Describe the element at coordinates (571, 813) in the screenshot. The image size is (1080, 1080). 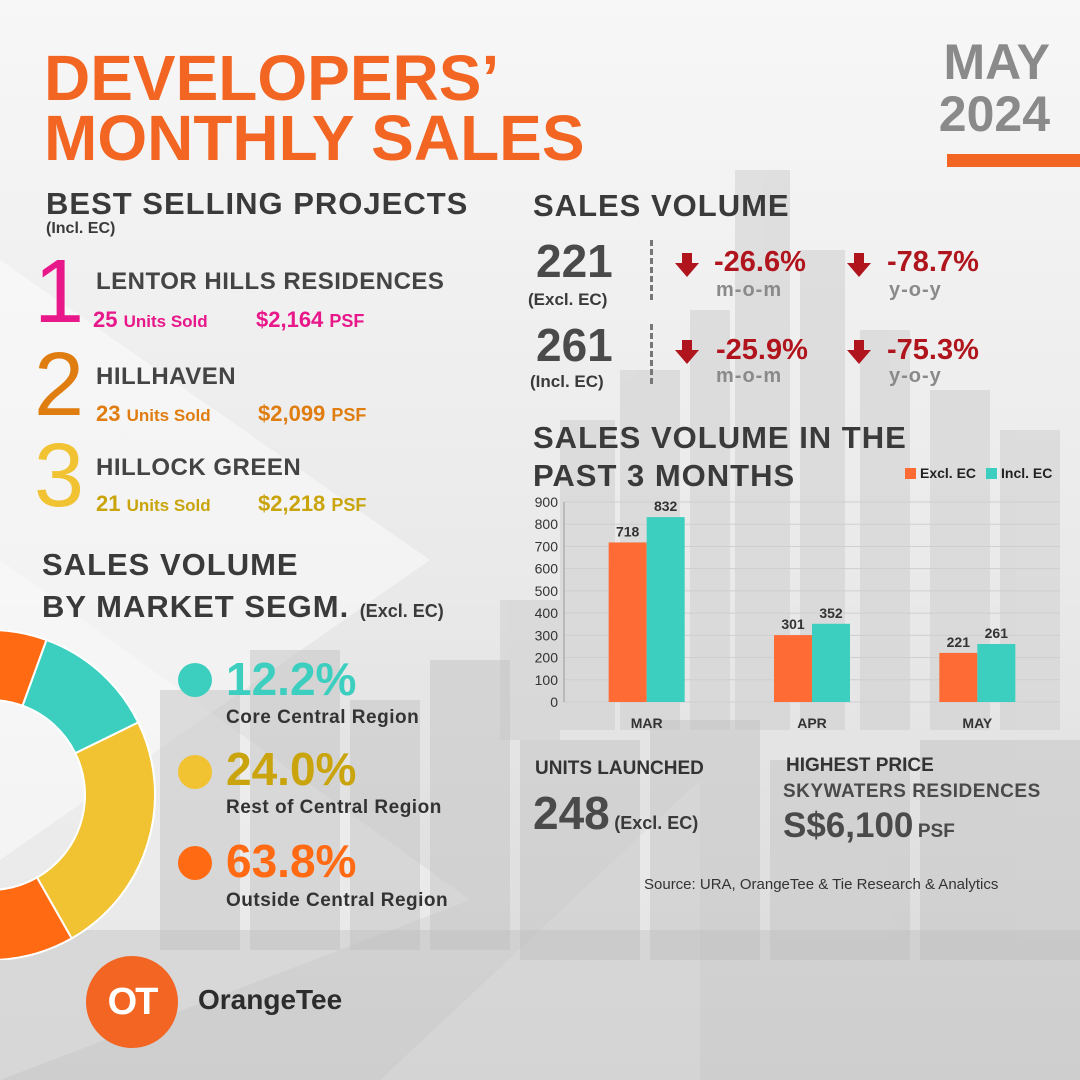
I see `units-launched-value: 248` at that location.